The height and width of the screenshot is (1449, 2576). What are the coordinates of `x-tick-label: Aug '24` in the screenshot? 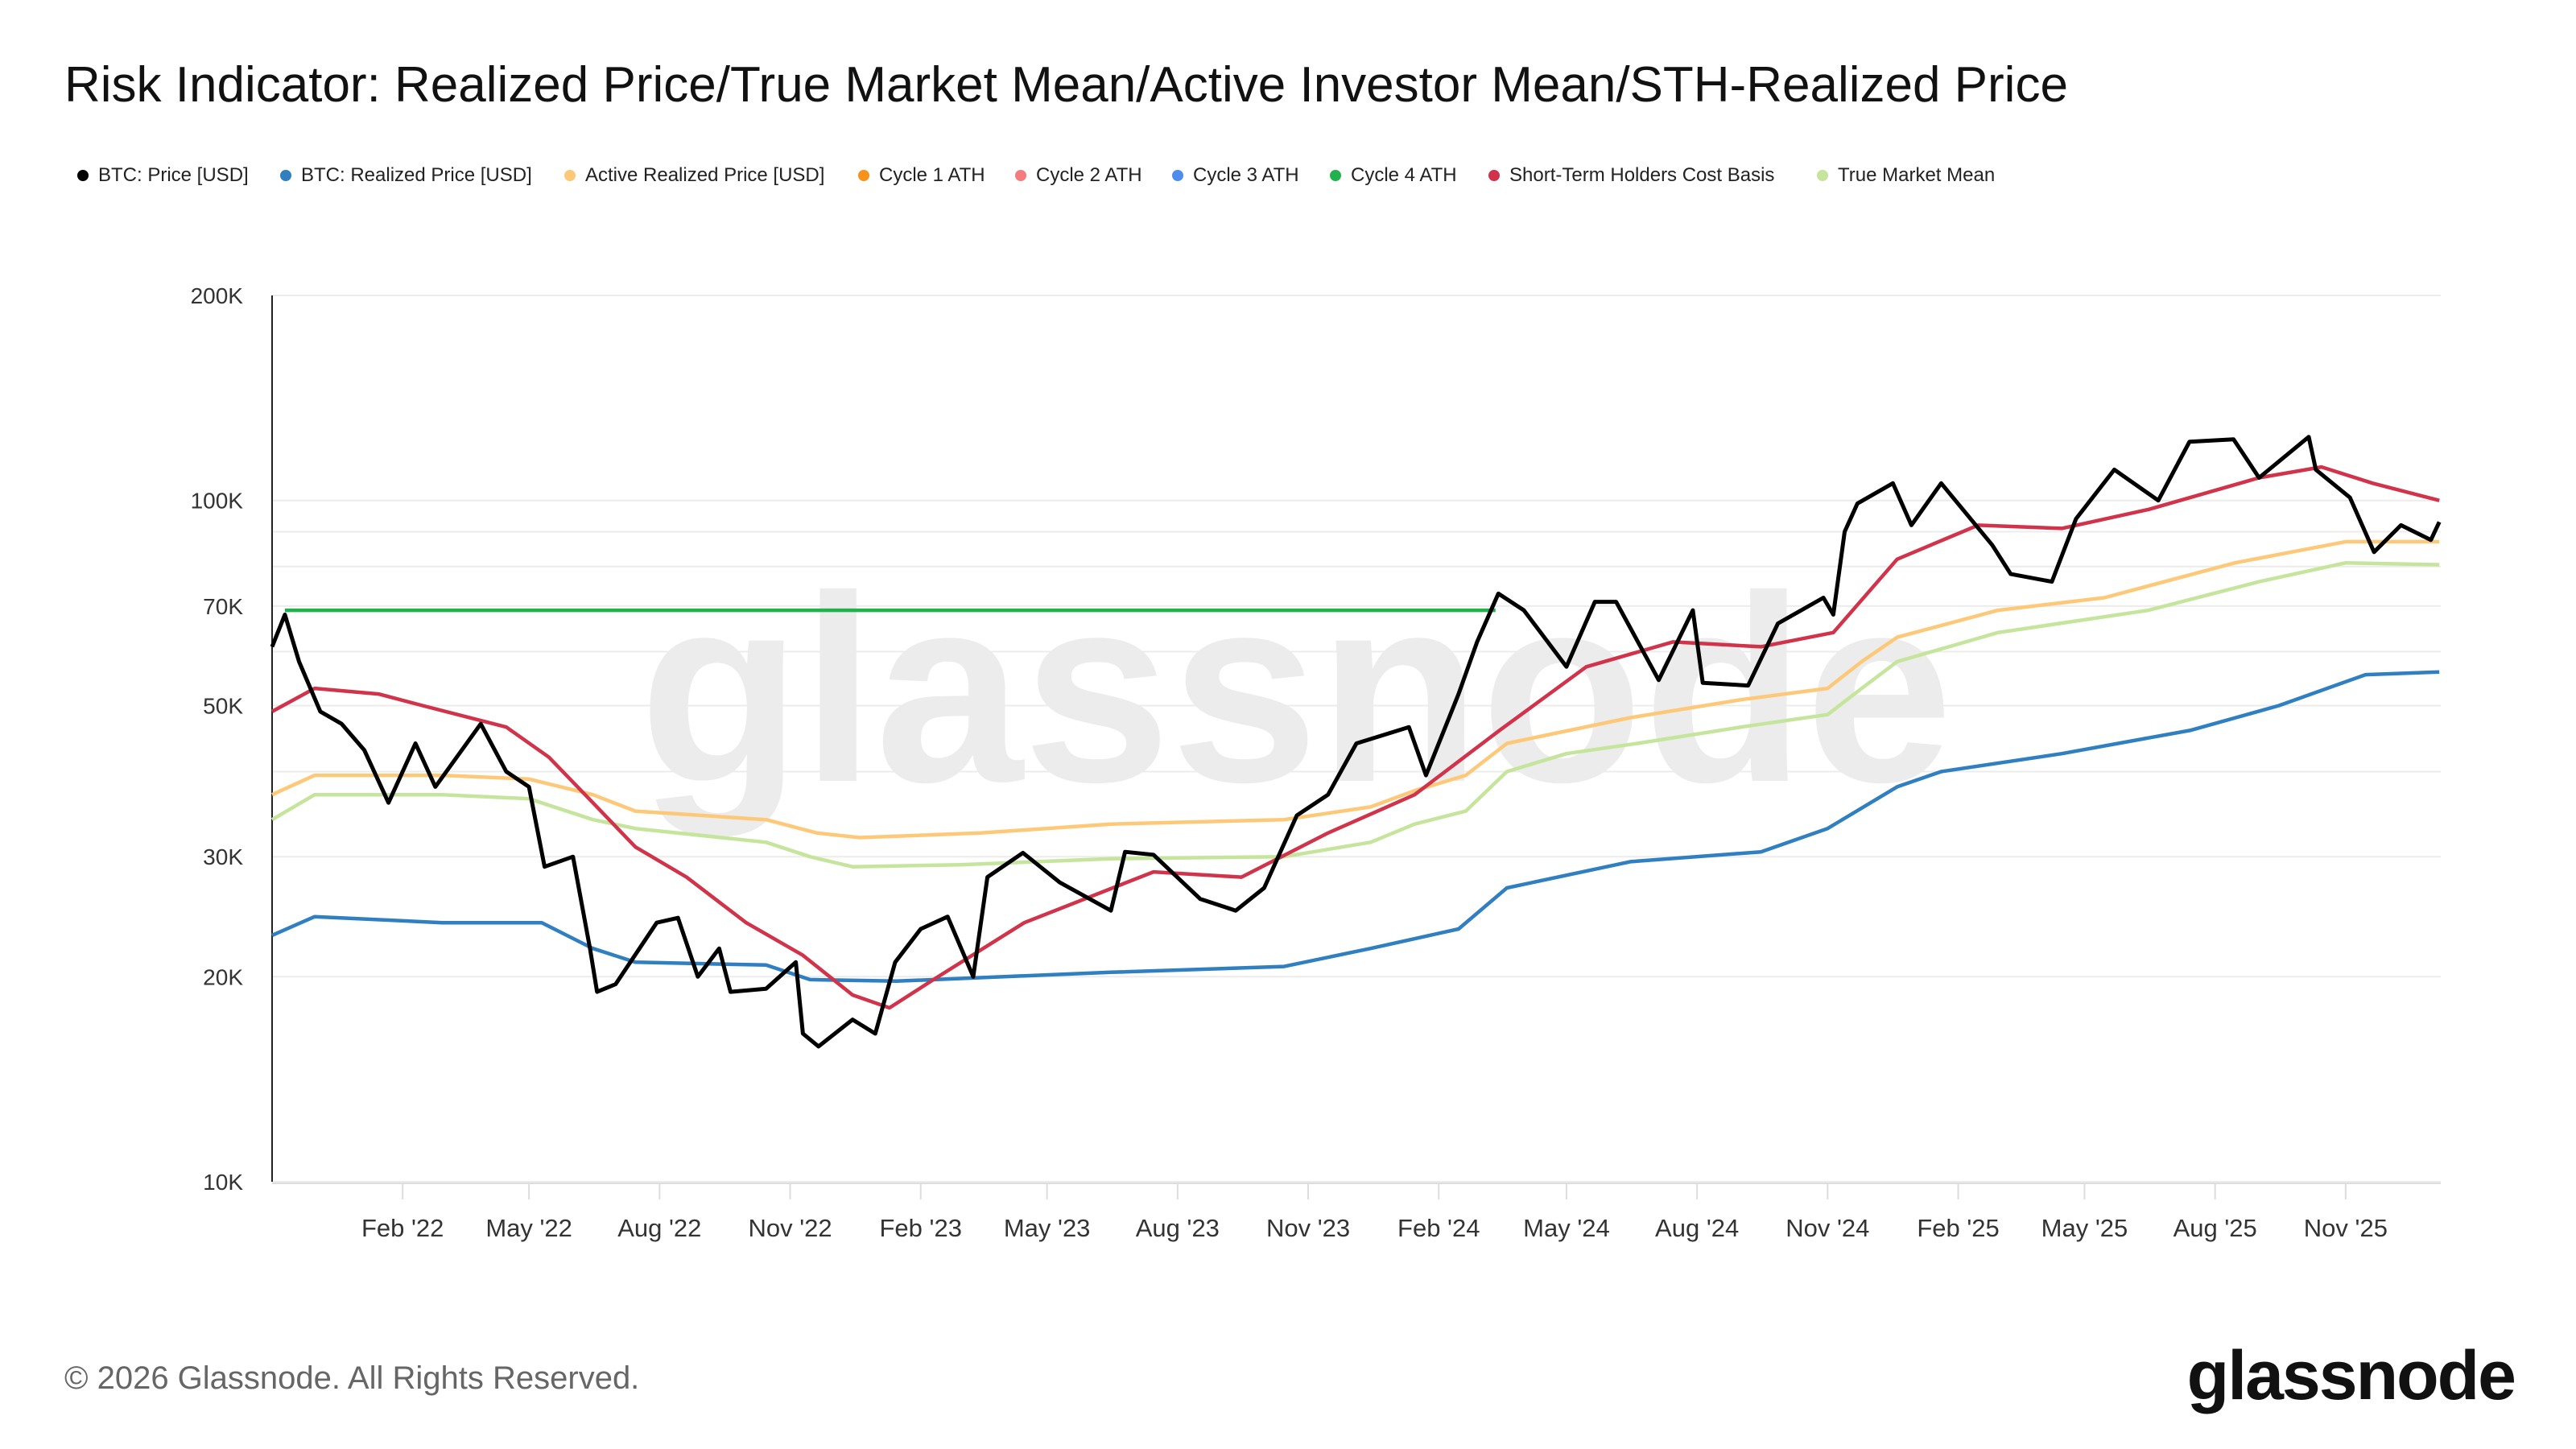 It's located at (1697, 1228).